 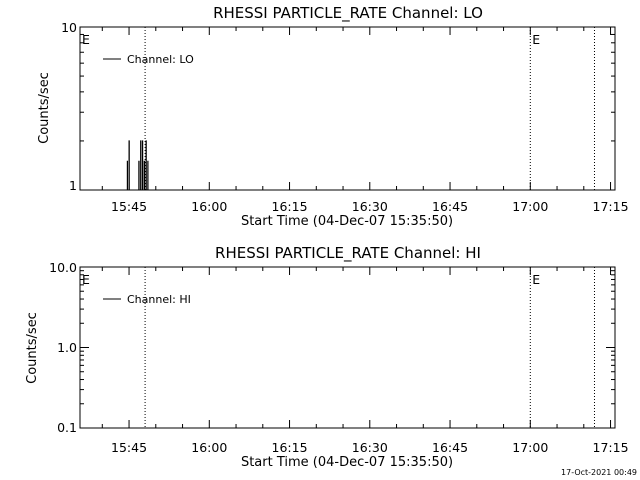 What do you see at coordinates (348, 13) in the screenshot?
I see `chart-title-lo: RHESSI PARTICLE_RATE Channel: LO` at bounding box center [348, 13].